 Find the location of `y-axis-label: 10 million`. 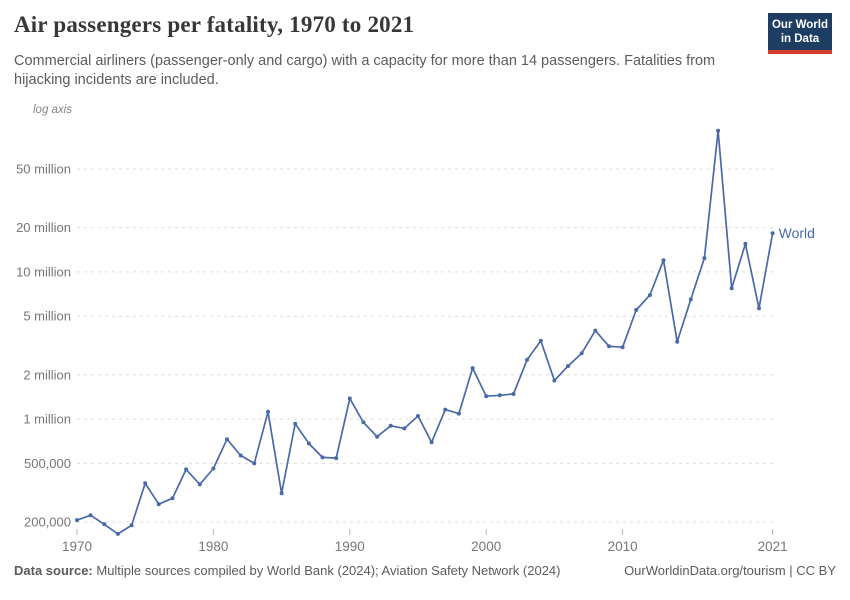

y-axis-label: 10 million is located at coordinates (43, 271).